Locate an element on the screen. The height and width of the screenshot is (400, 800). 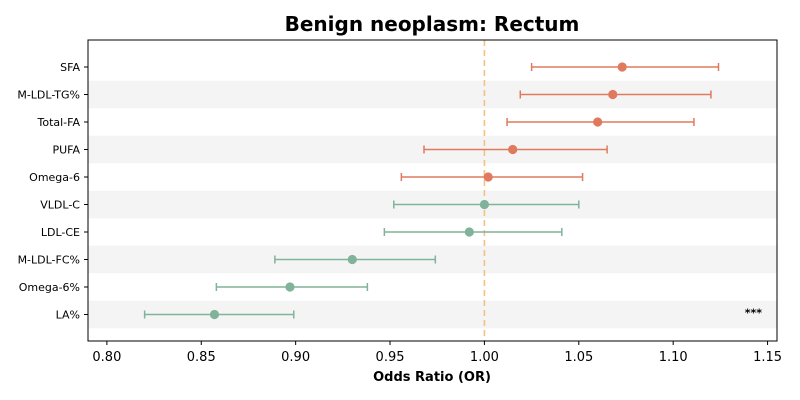
y-tick-label: Omega-6 is located at coordinates (54, 177).